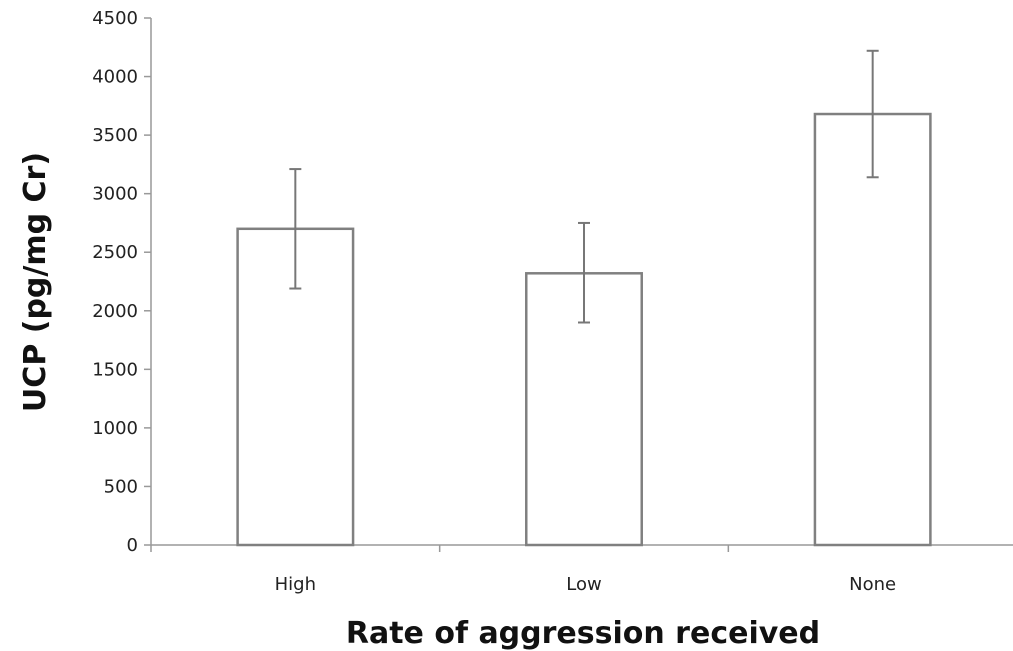 This screenshot has height=651, width=1013. I want to click on y-axis-title: UCP (pg/mg Cr), so click(35, 282).